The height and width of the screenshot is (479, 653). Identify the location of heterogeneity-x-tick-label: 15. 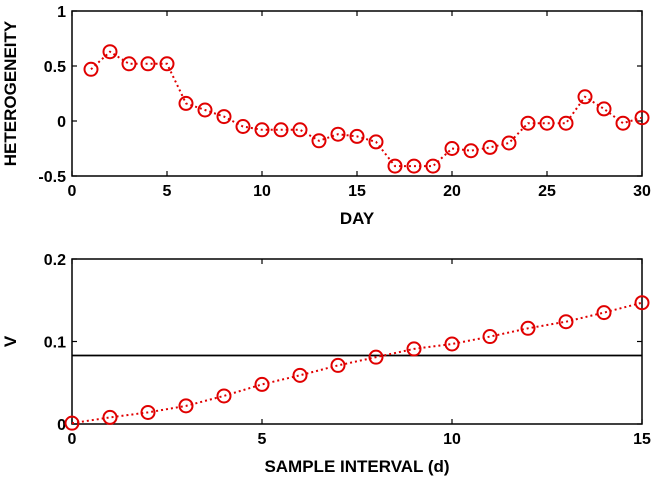
(357, 191).